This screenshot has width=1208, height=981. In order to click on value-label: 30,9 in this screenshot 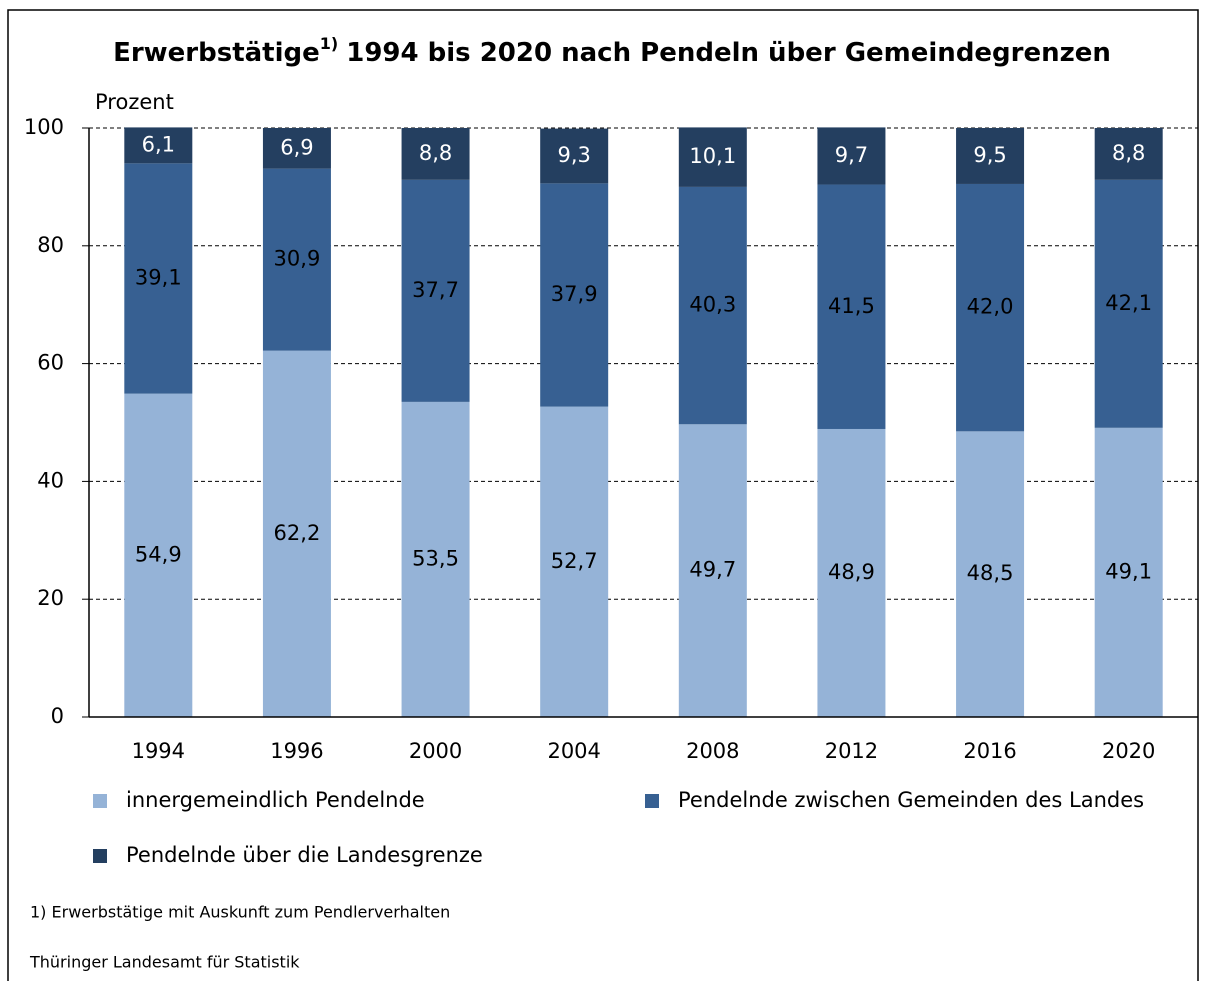, I will do `click(297, 259)`.